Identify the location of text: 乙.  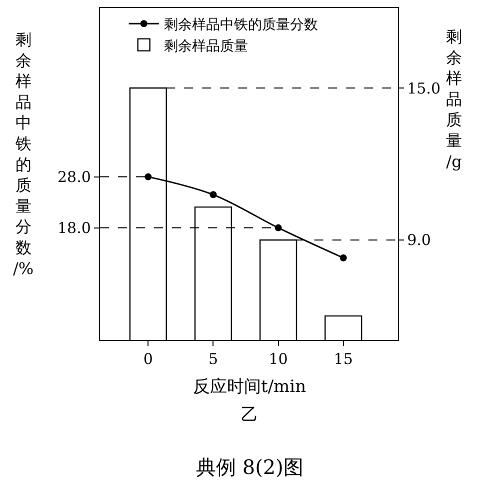
(249, 415).